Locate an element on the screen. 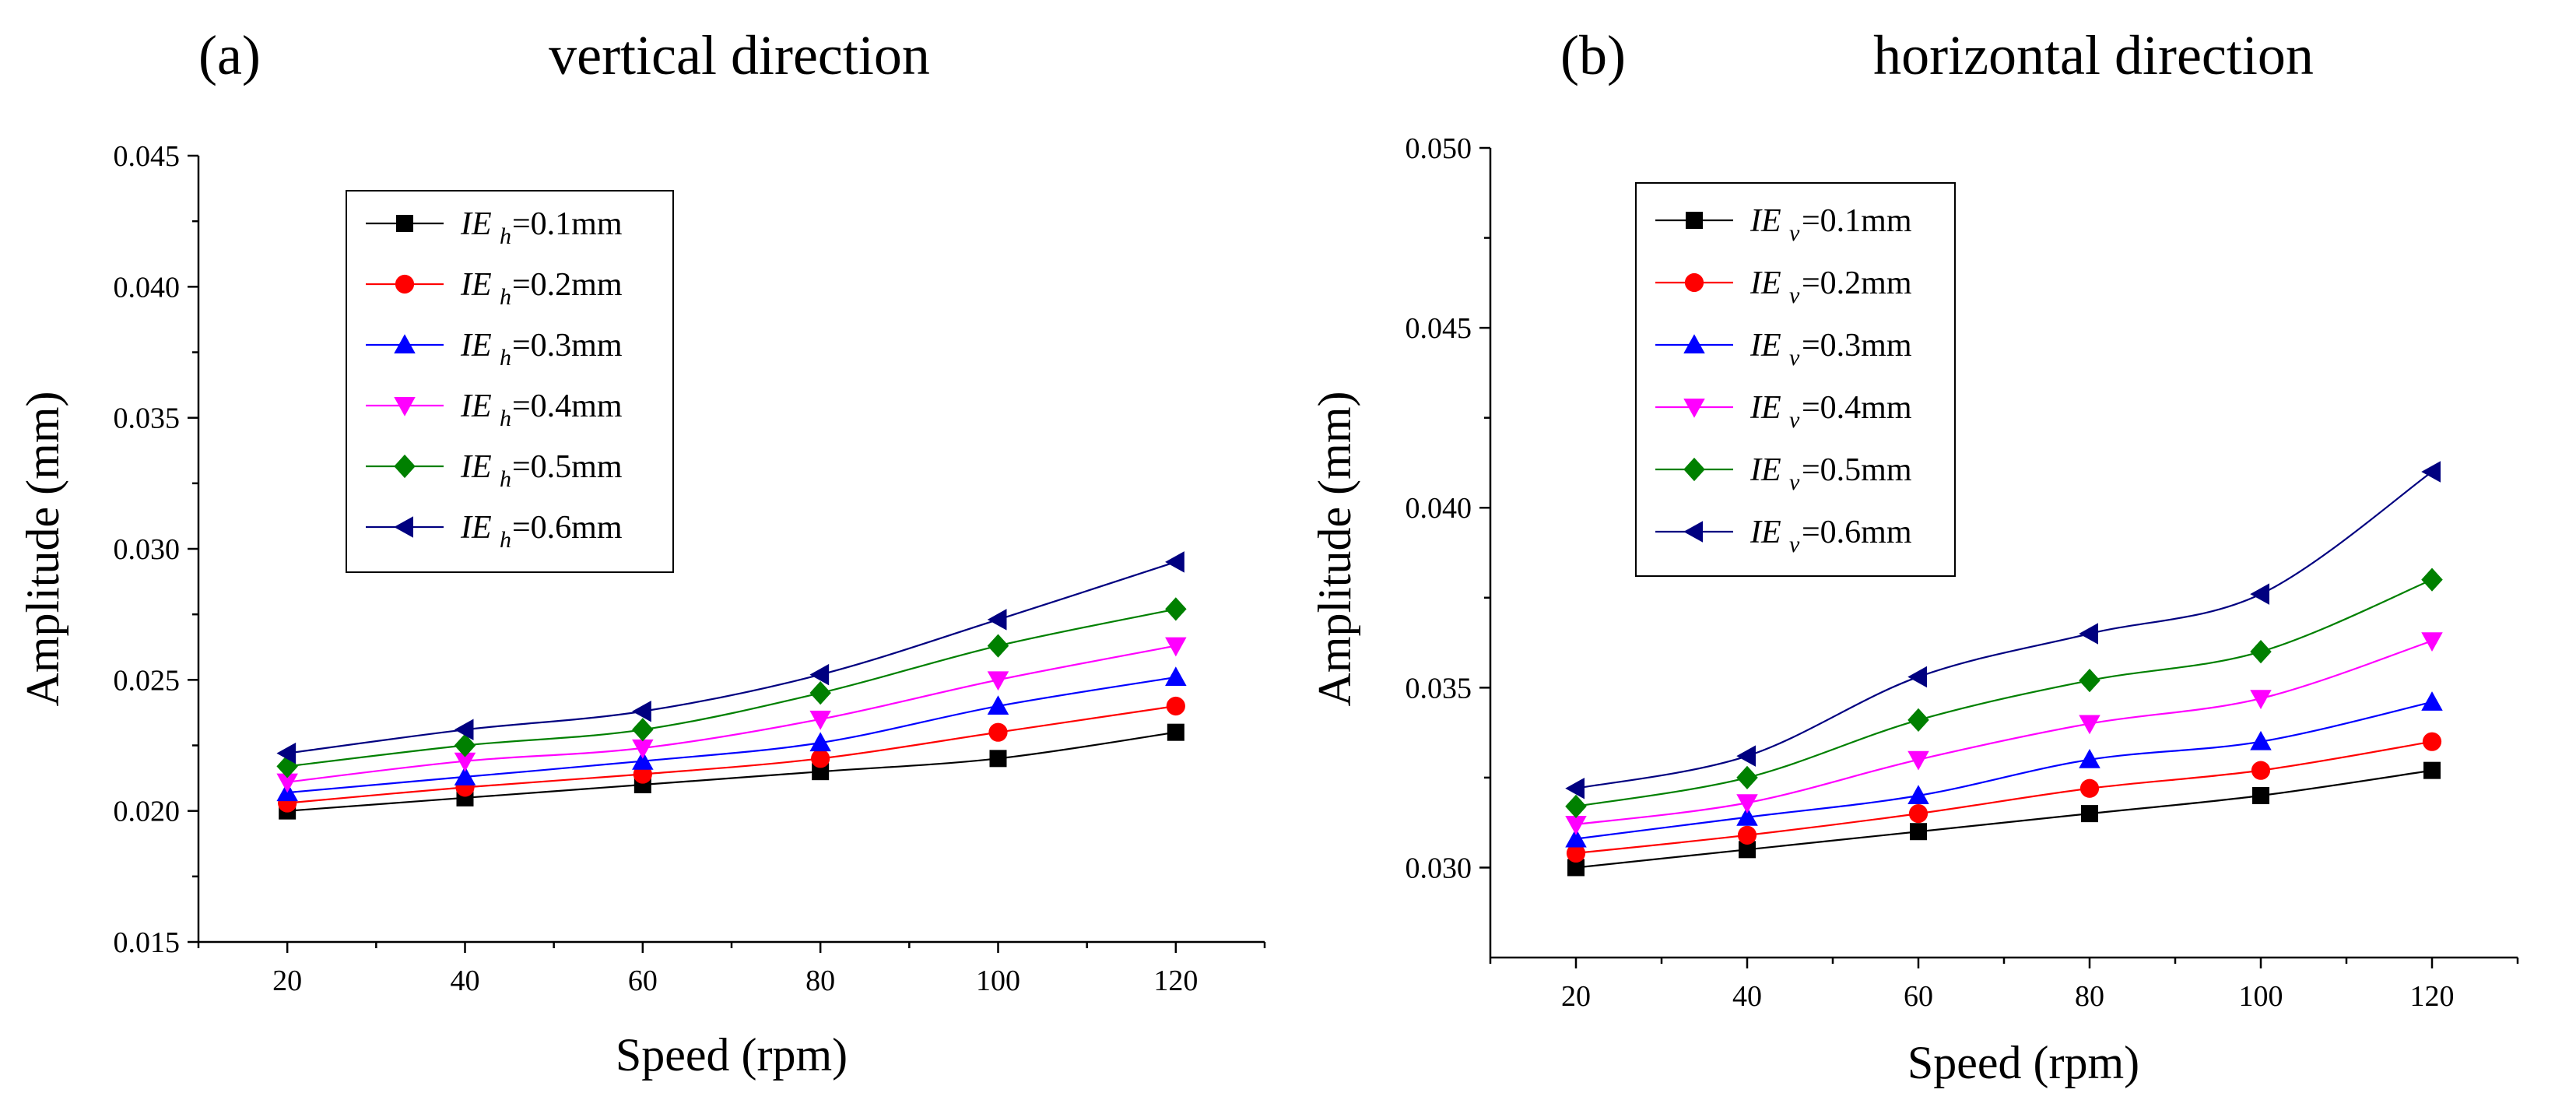 Image resolution: width=2576 pixels, height=1107 pixels. panel-a-x-tick-label: 100 is located at coordinates (998, 981).